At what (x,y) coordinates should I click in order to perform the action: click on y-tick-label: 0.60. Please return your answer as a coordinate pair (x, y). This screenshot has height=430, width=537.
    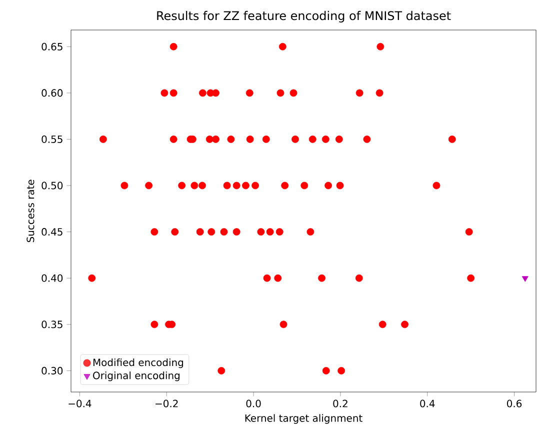
    Looking at the image, I should click on (52, 93).